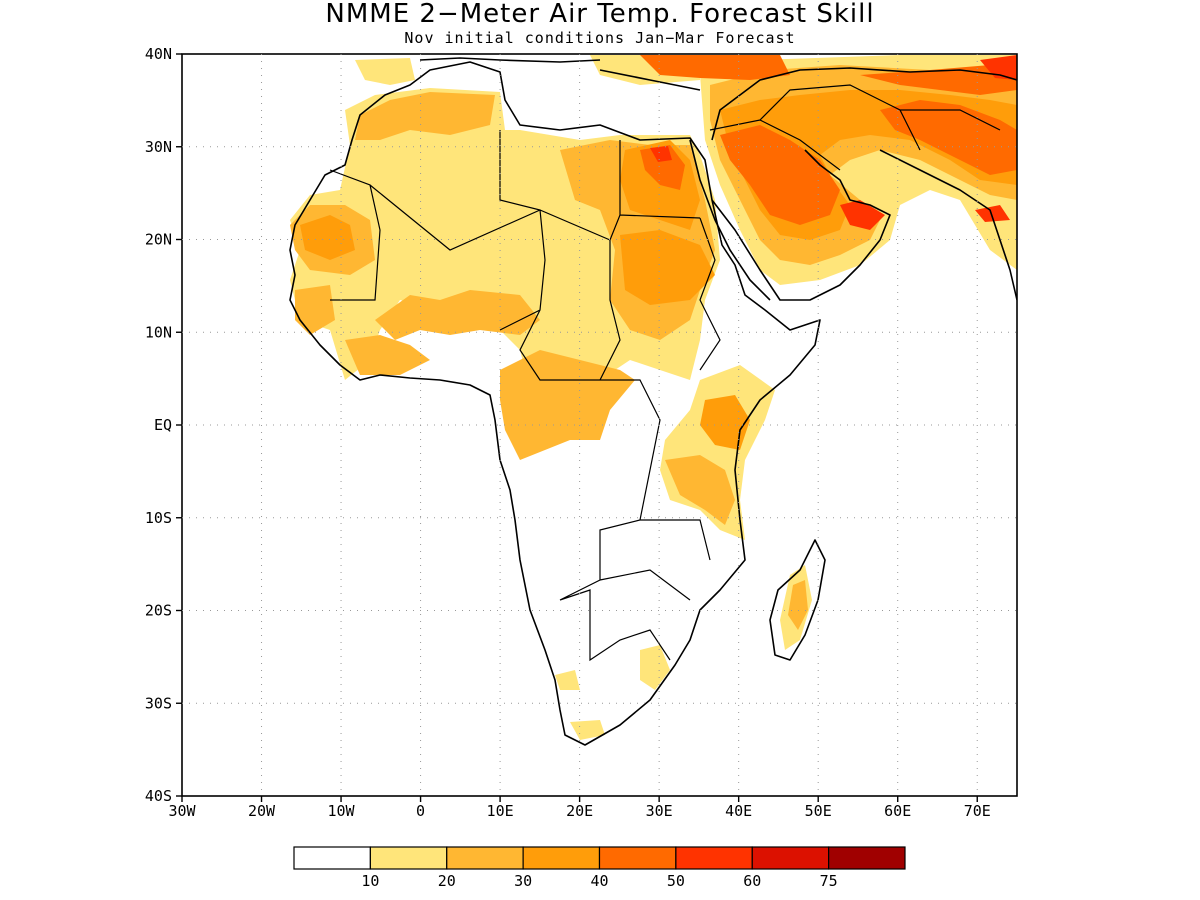 The image size is (1200, 900). I want to click on lat-tick-label: 30S, so click(158, 703).